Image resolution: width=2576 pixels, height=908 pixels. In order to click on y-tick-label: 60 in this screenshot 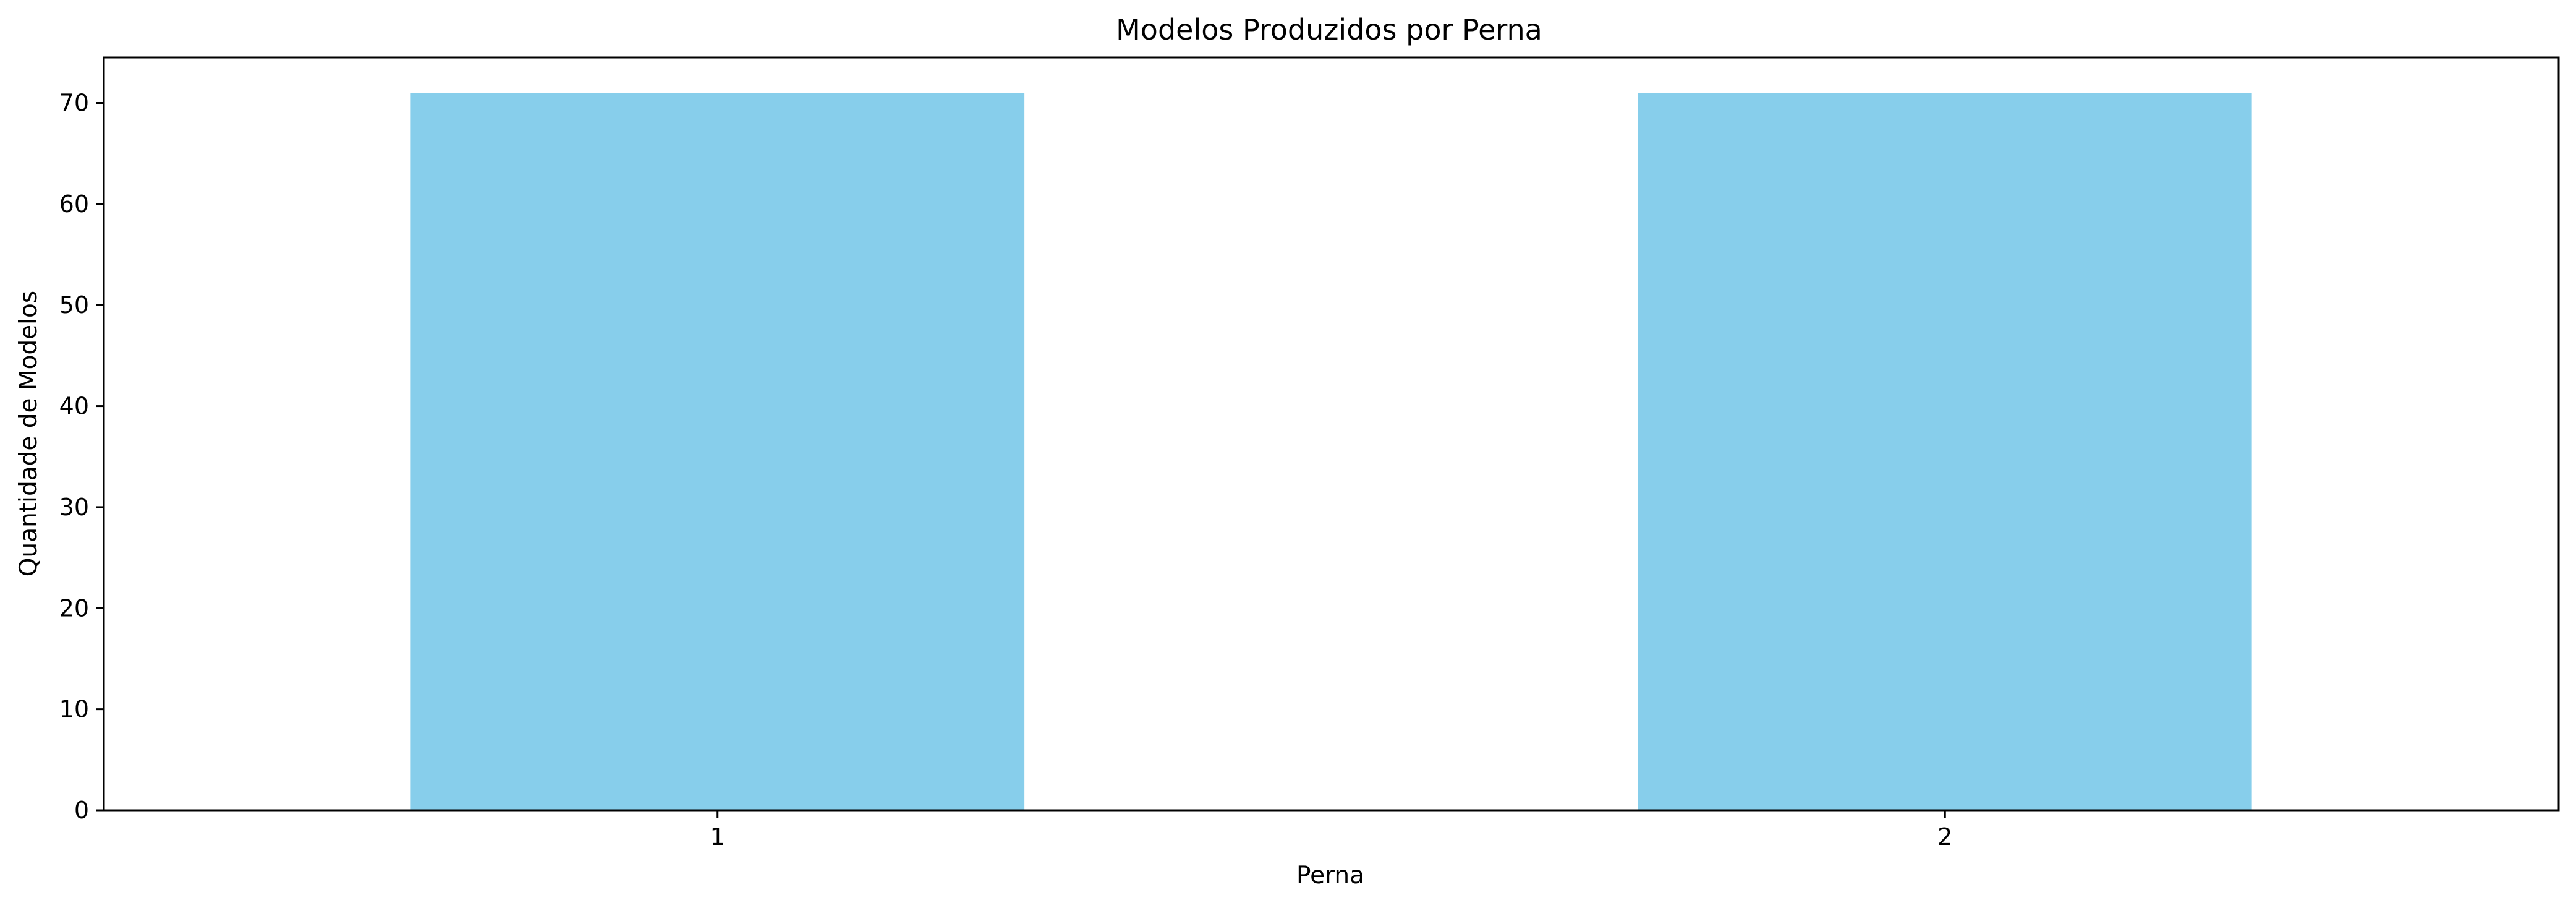, I will do `click(74, 204)`.